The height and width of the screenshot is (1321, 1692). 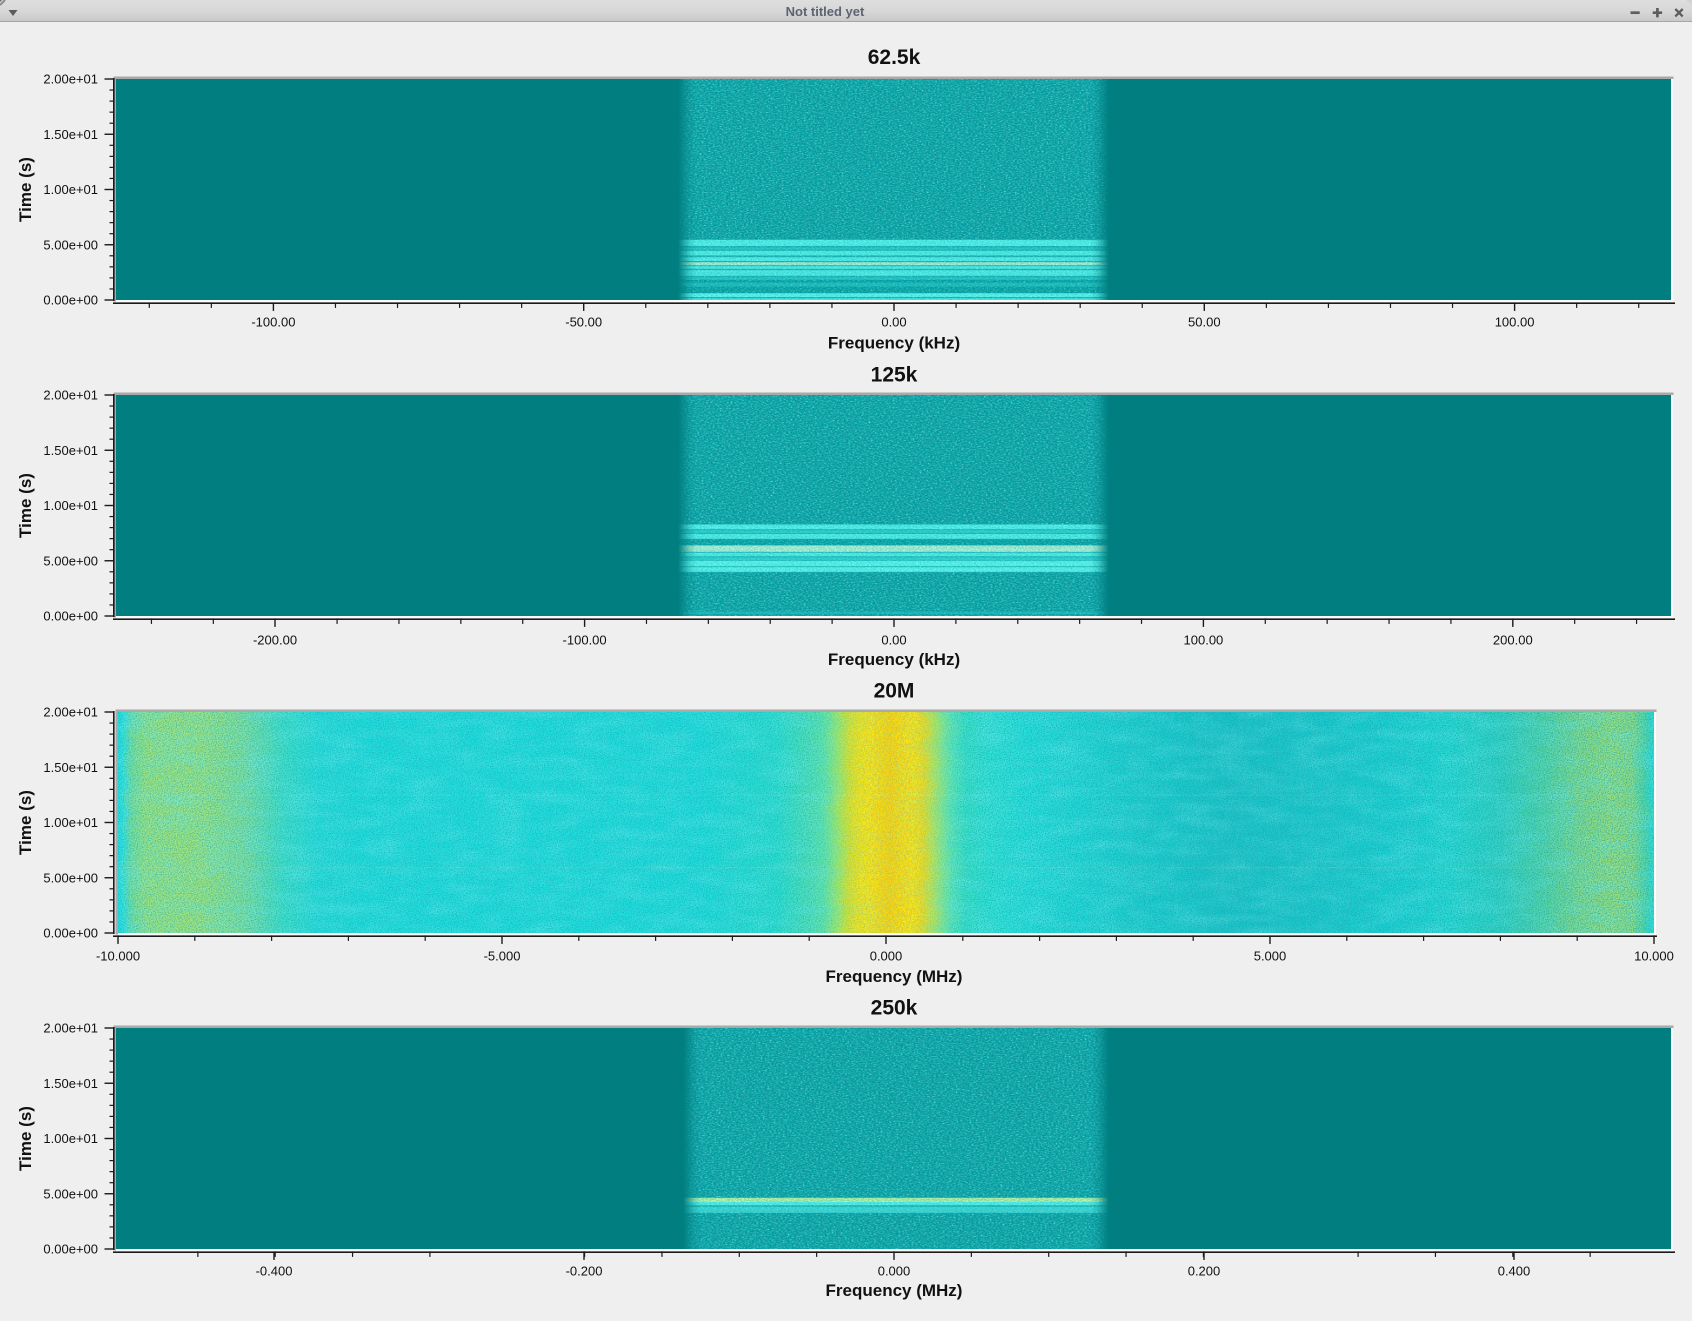 What do you see at coordinates (1514, 1271) in the screenshot?
I see `svg-text: 0.400` at bounding box center [1514, 1271].